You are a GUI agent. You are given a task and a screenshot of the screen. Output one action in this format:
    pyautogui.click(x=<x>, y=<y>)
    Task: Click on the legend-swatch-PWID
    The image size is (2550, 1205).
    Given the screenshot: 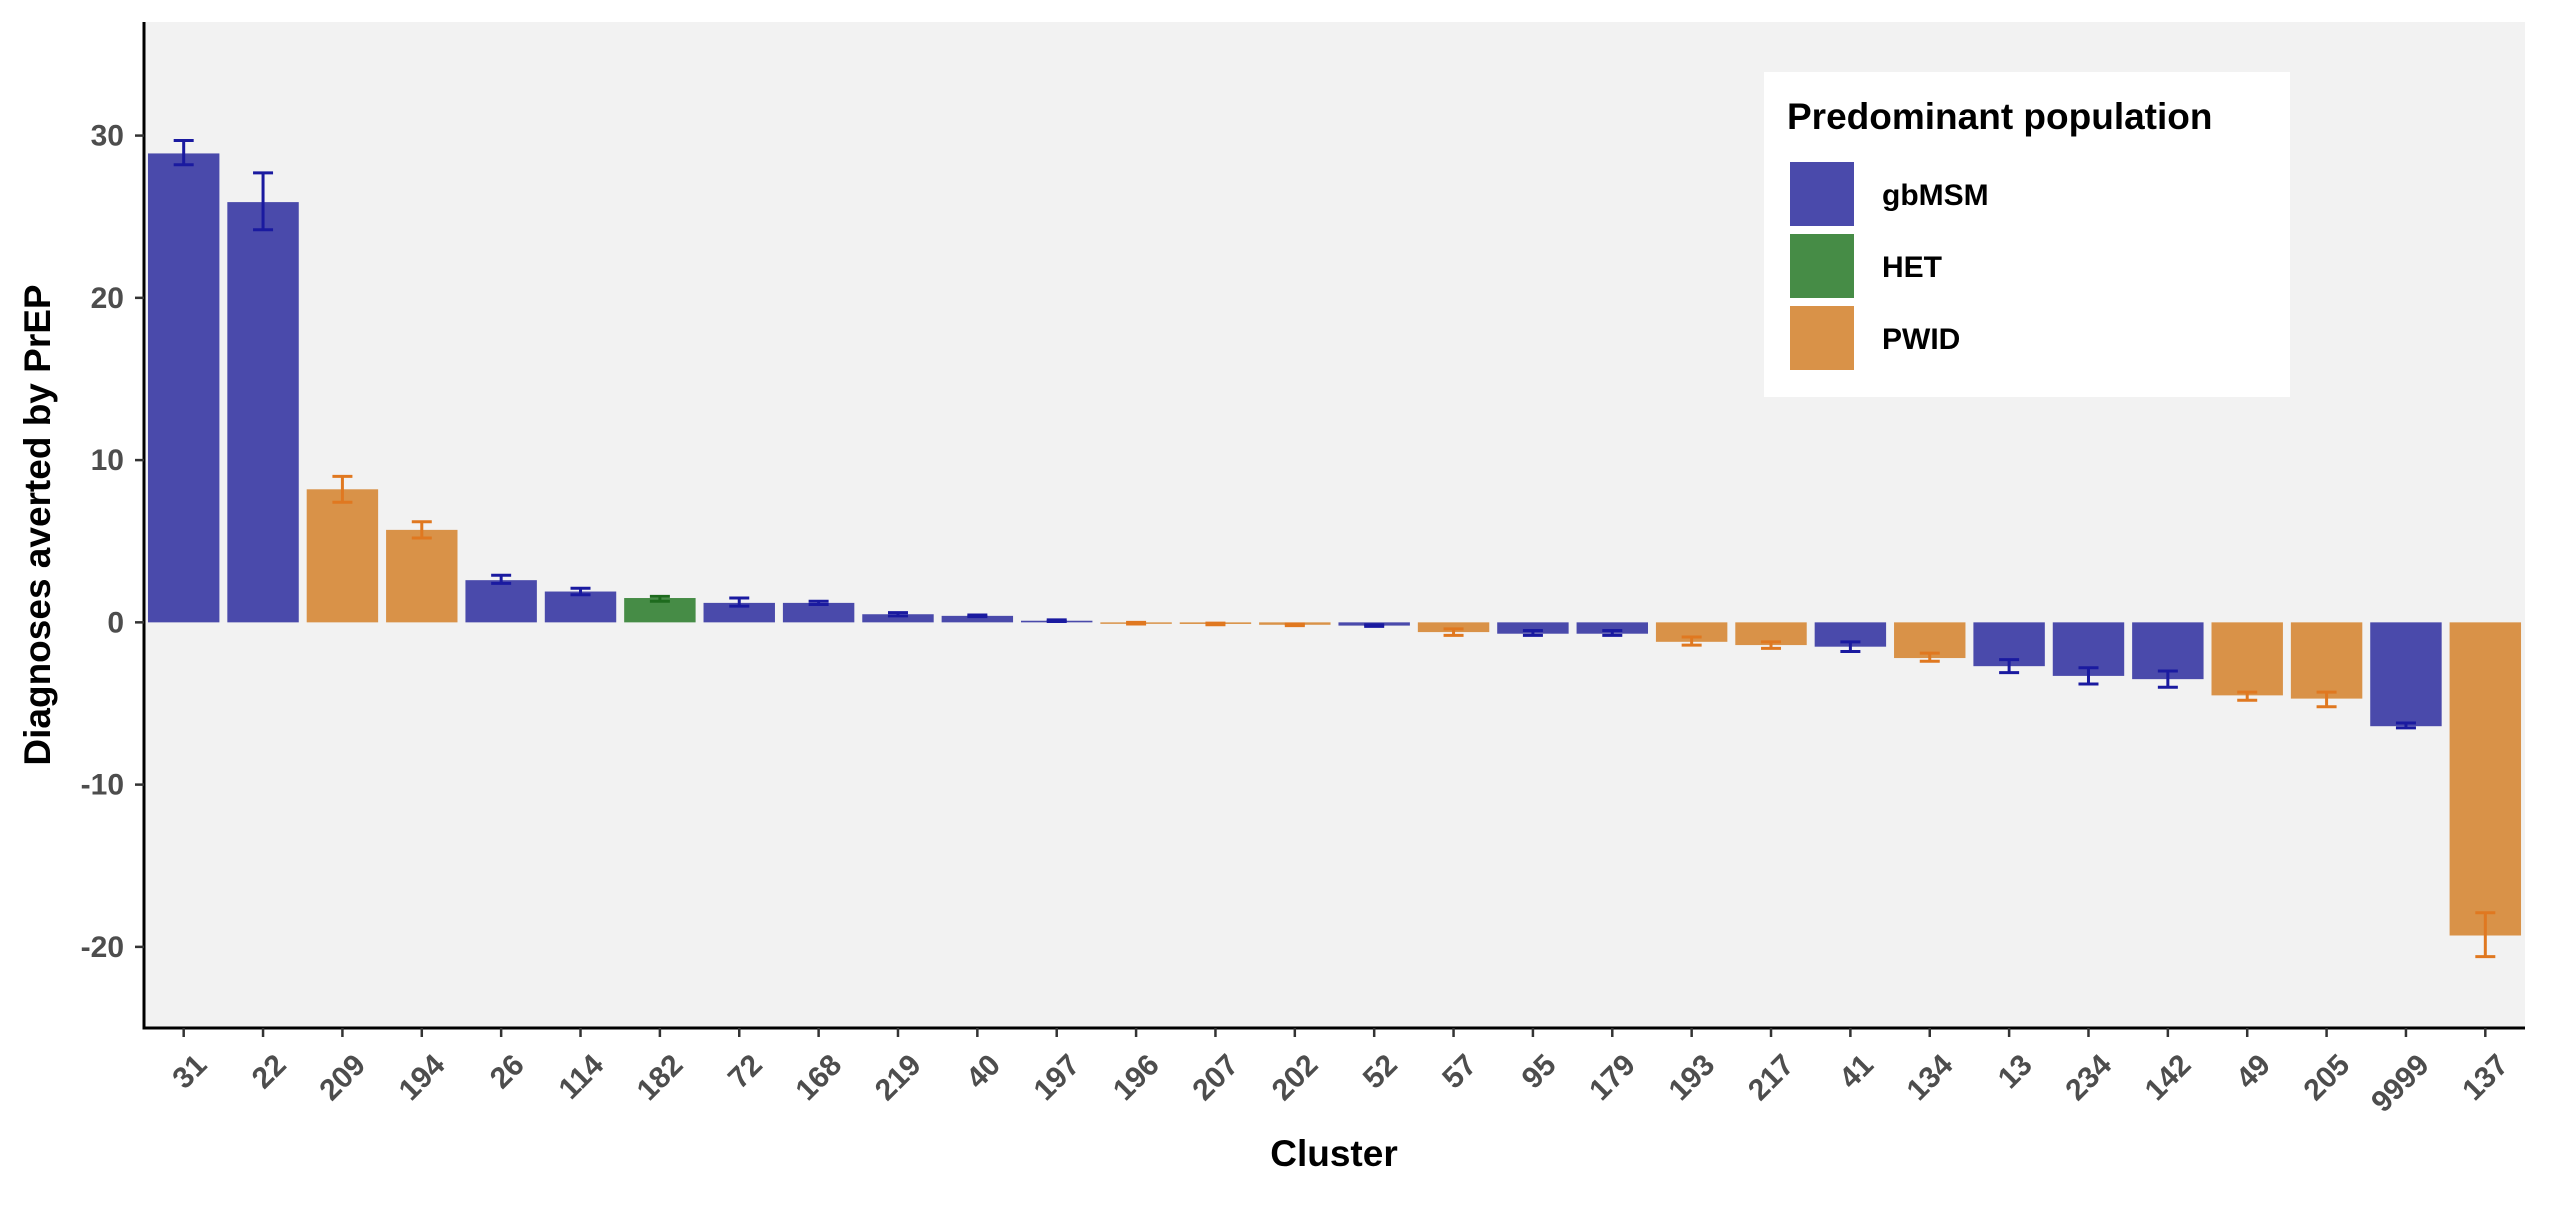 What is the action you would take?
    pyautogui.click(x=1822, y=338)
    